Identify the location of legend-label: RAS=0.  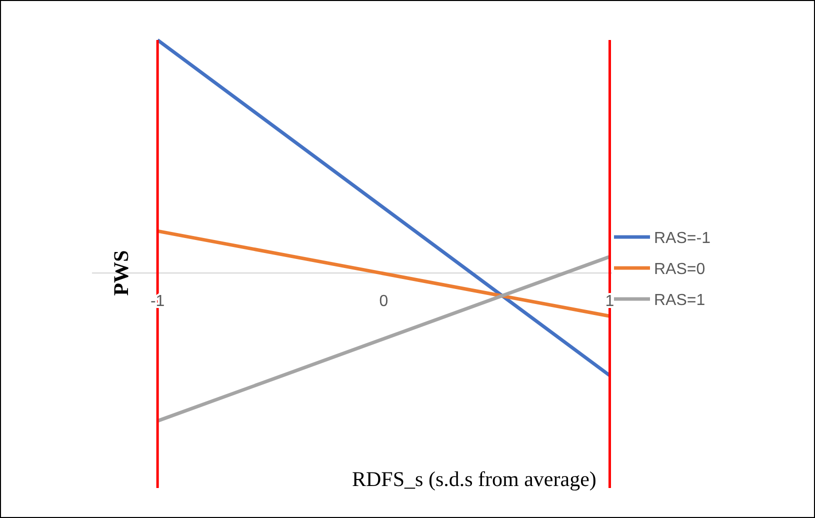
(680, 269).